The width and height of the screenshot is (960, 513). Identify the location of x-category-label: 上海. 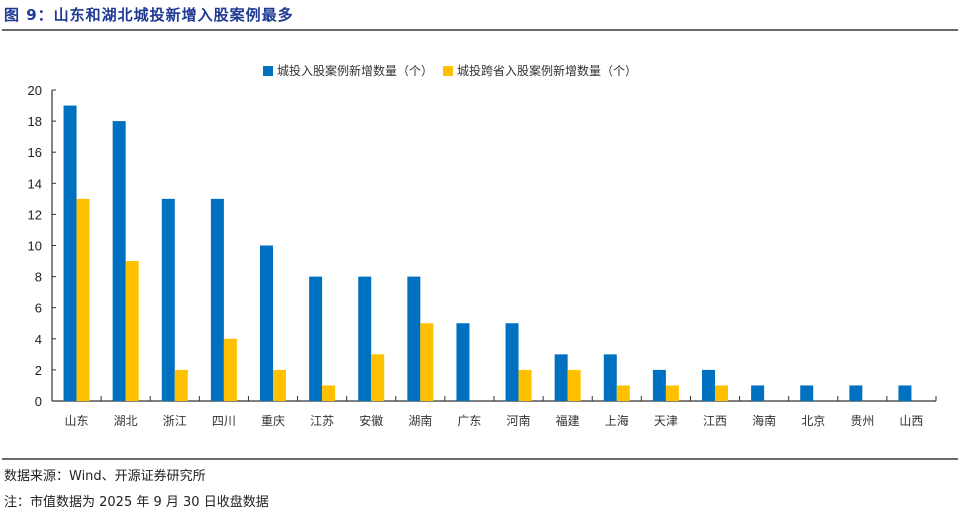
(617, 420).